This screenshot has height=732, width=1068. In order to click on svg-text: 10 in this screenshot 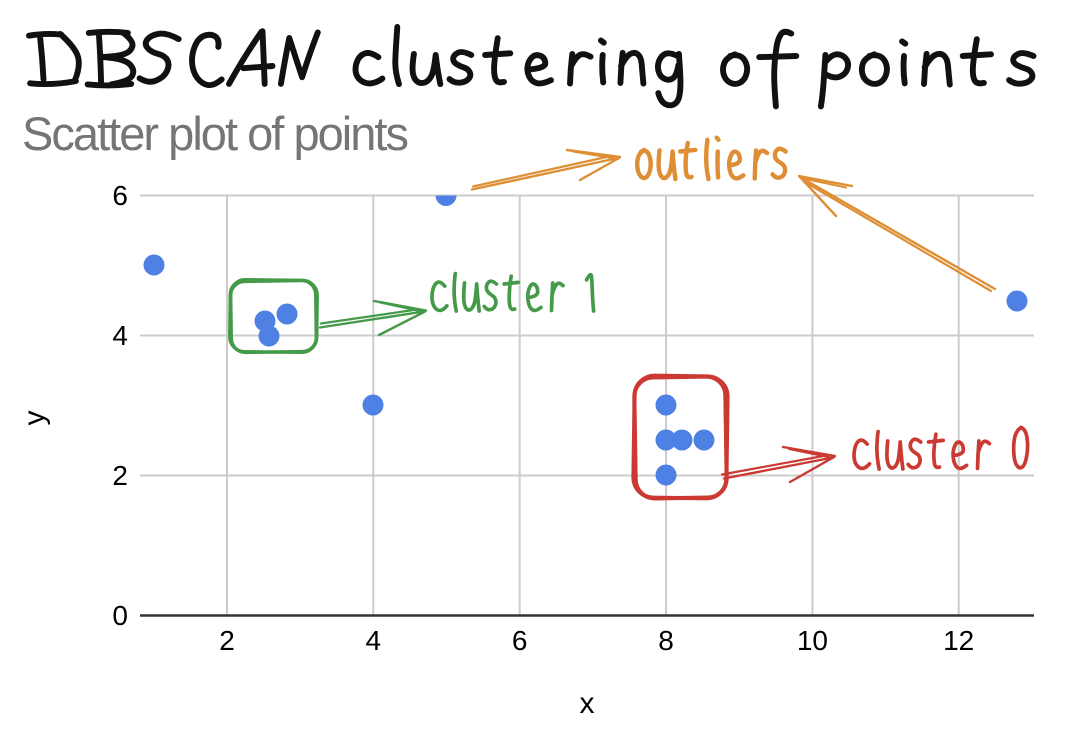, I will do `click(812, 640)`.